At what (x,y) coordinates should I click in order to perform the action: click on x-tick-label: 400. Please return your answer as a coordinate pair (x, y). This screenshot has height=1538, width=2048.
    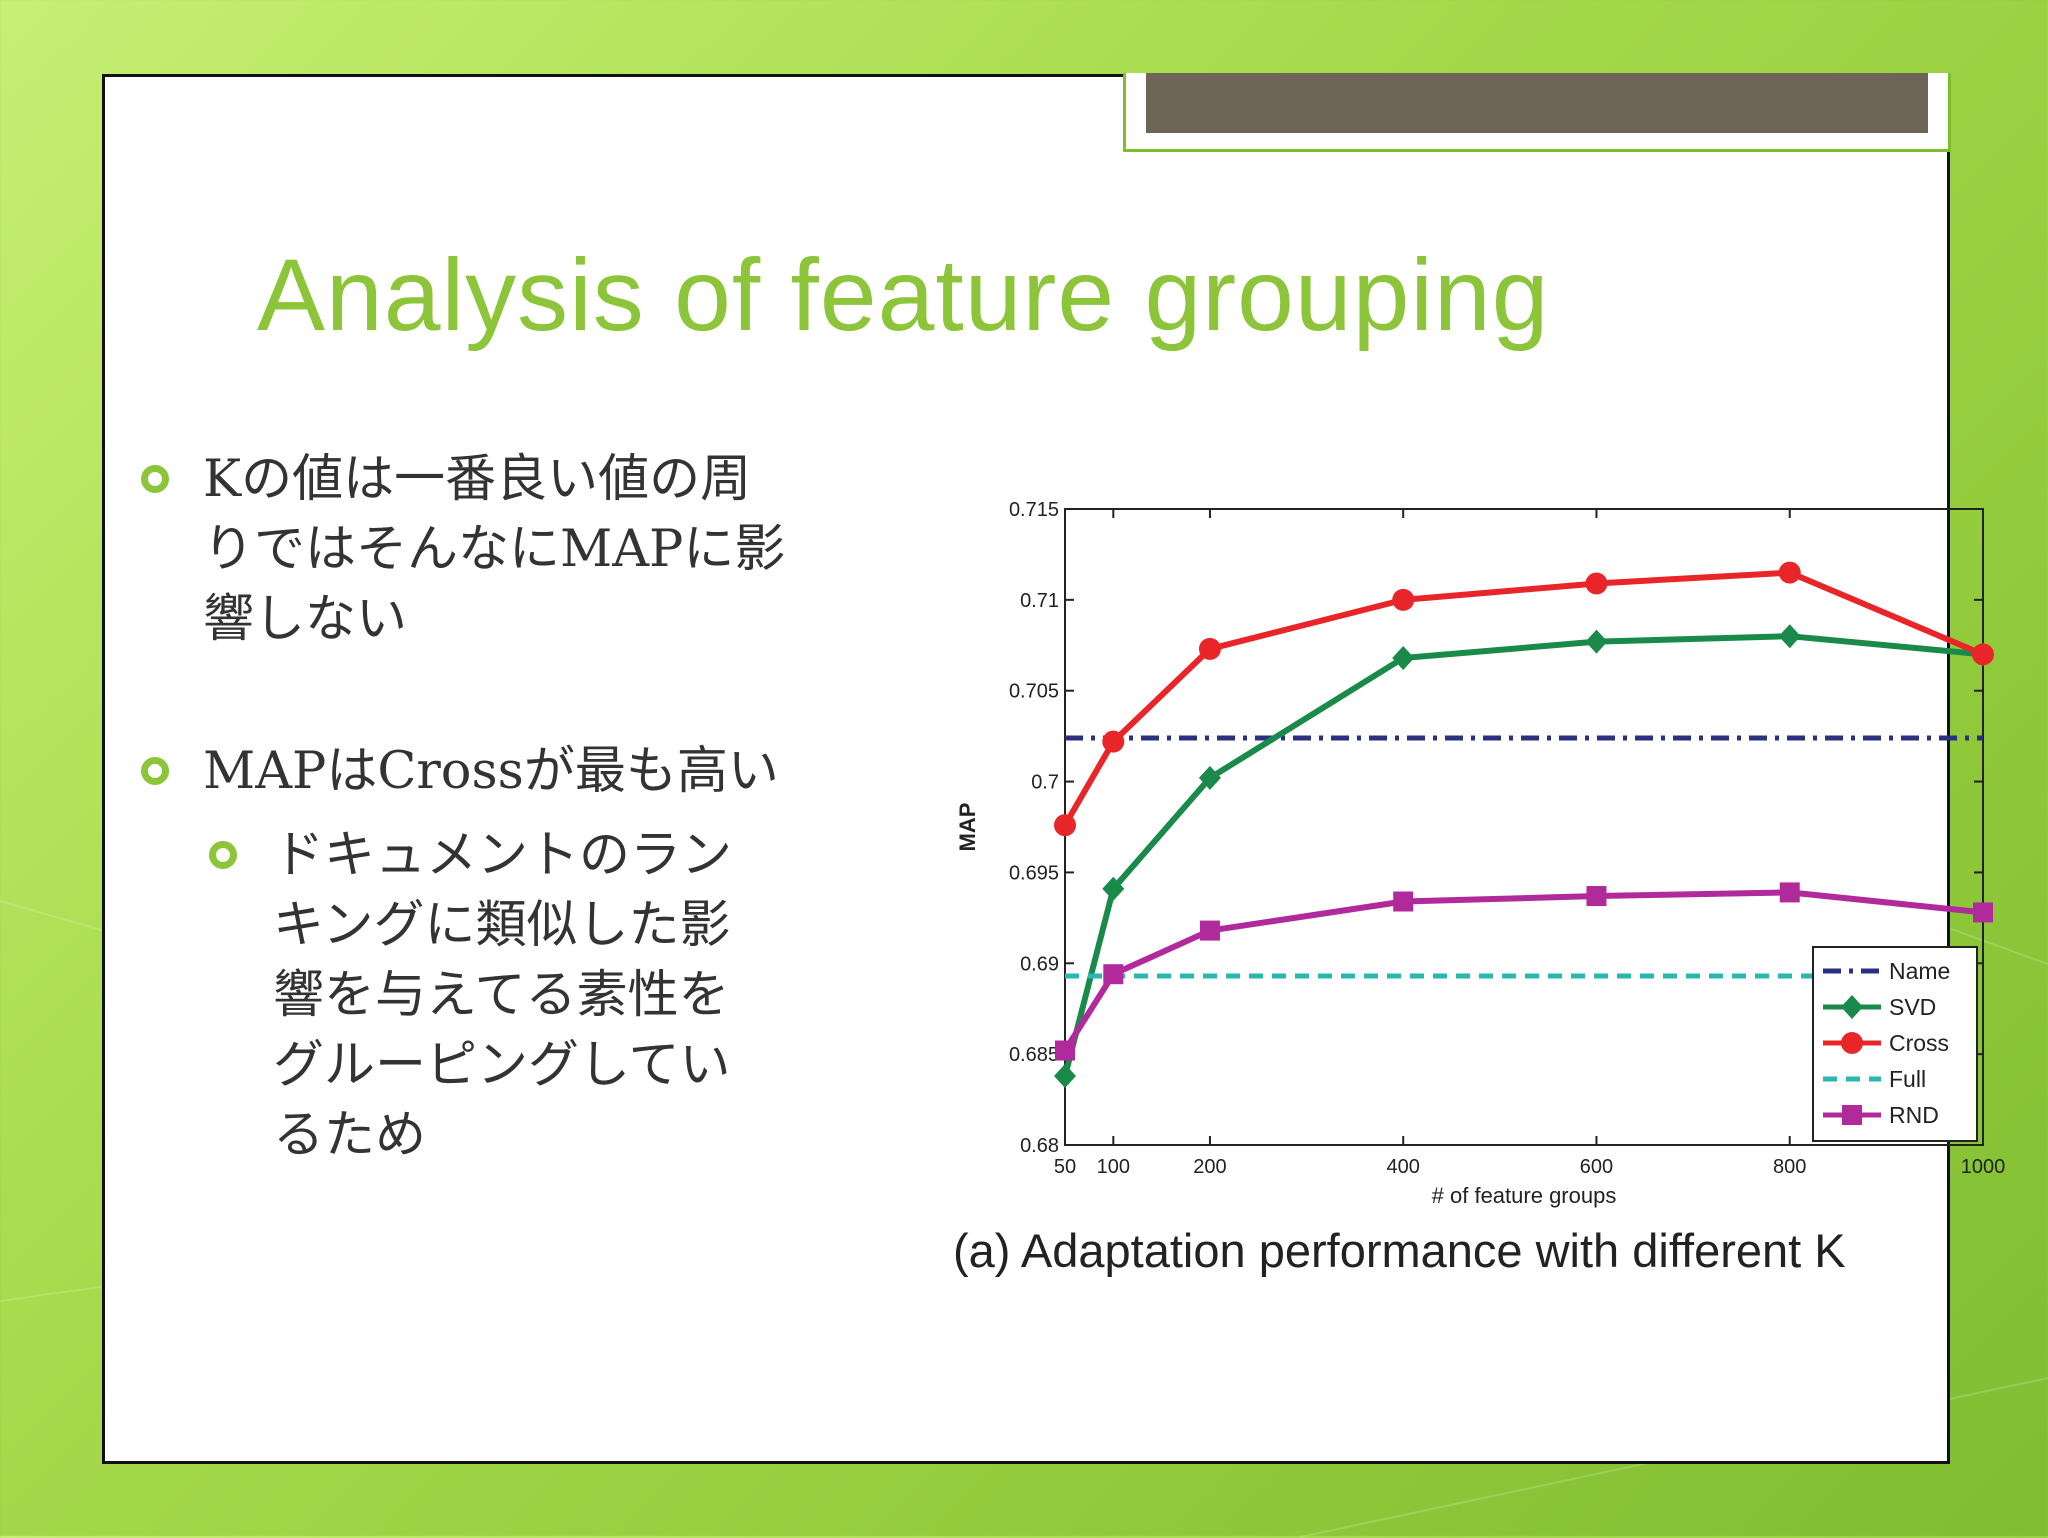
    Looking at the image, I should click on (1403, 1167).